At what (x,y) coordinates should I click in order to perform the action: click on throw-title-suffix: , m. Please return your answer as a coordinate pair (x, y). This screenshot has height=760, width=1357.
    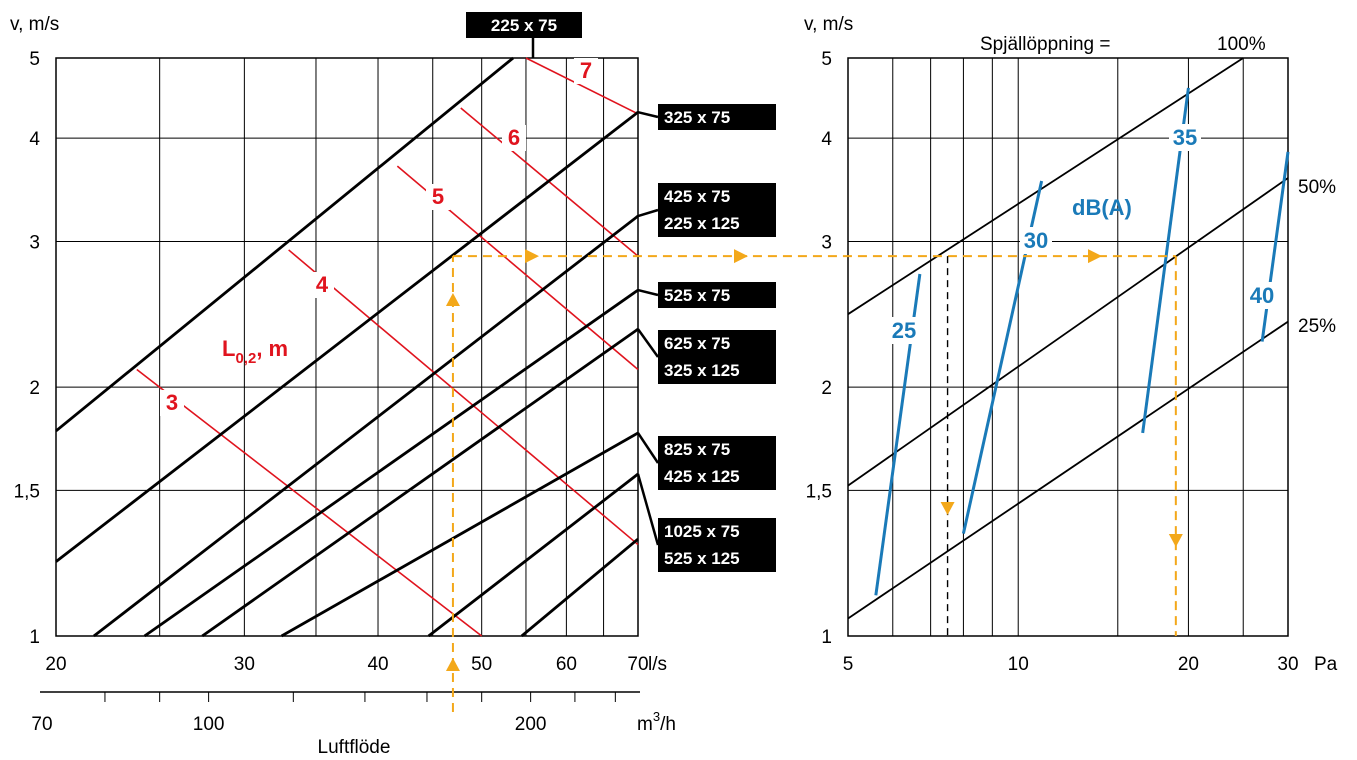
    Looking at the image, I should click on (272, 348).